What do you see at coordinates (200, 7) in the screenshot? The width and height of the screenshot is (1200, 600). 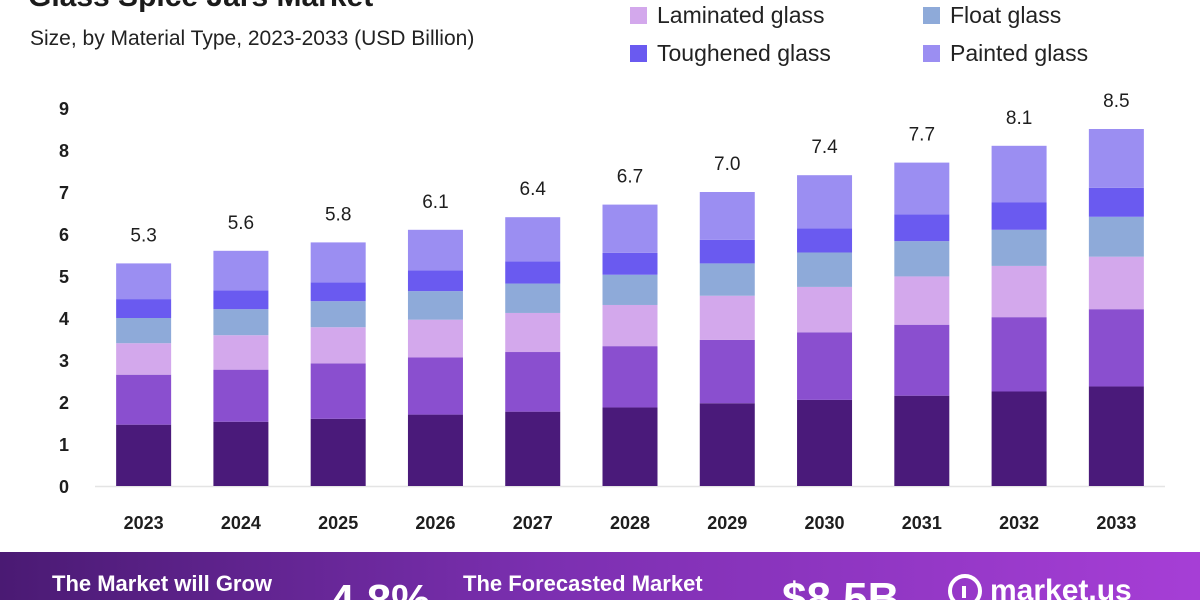 I see `page-title: Glass Spice Jars Market` at bounding box center [200, 7].